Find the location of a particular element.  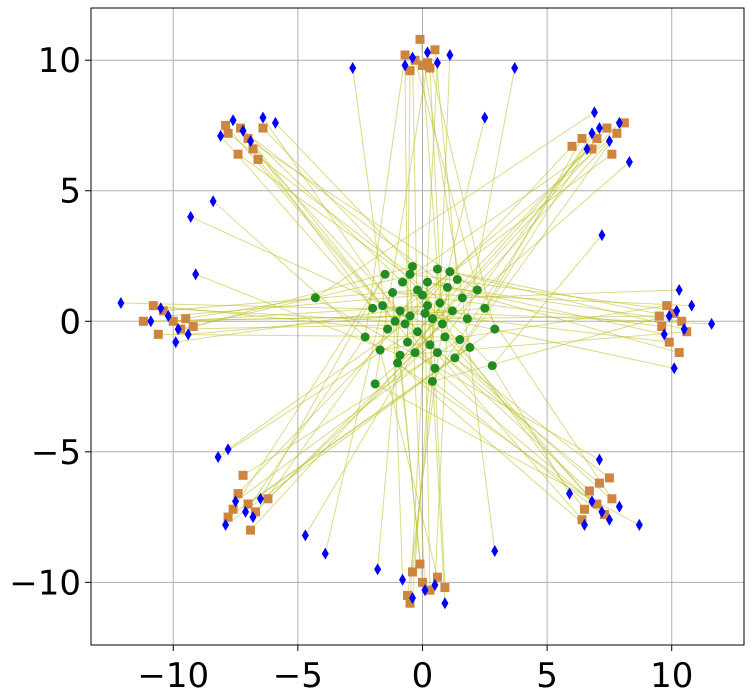

x-tick-label: 10 is located at coordinates (671, 676).